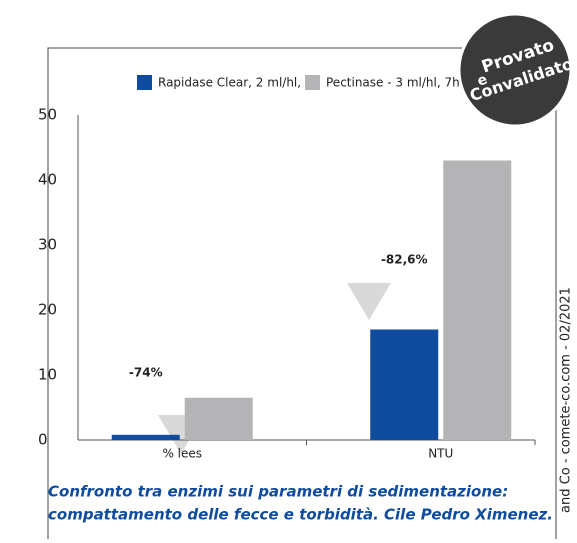  I want to click on y-tick-label: 0, so click(43, 440).